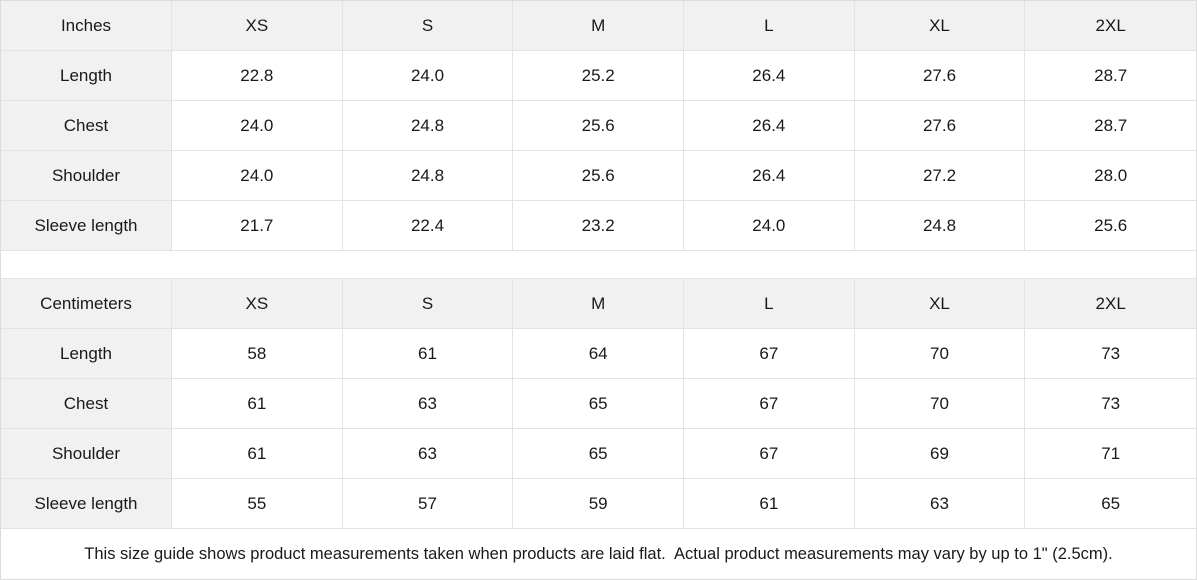 The width and height of the screenshot is (1197, 580). Describe the element at coordinates (769, 504) in the screenshot. I see `cell-sleeve-l: 61` at that location.